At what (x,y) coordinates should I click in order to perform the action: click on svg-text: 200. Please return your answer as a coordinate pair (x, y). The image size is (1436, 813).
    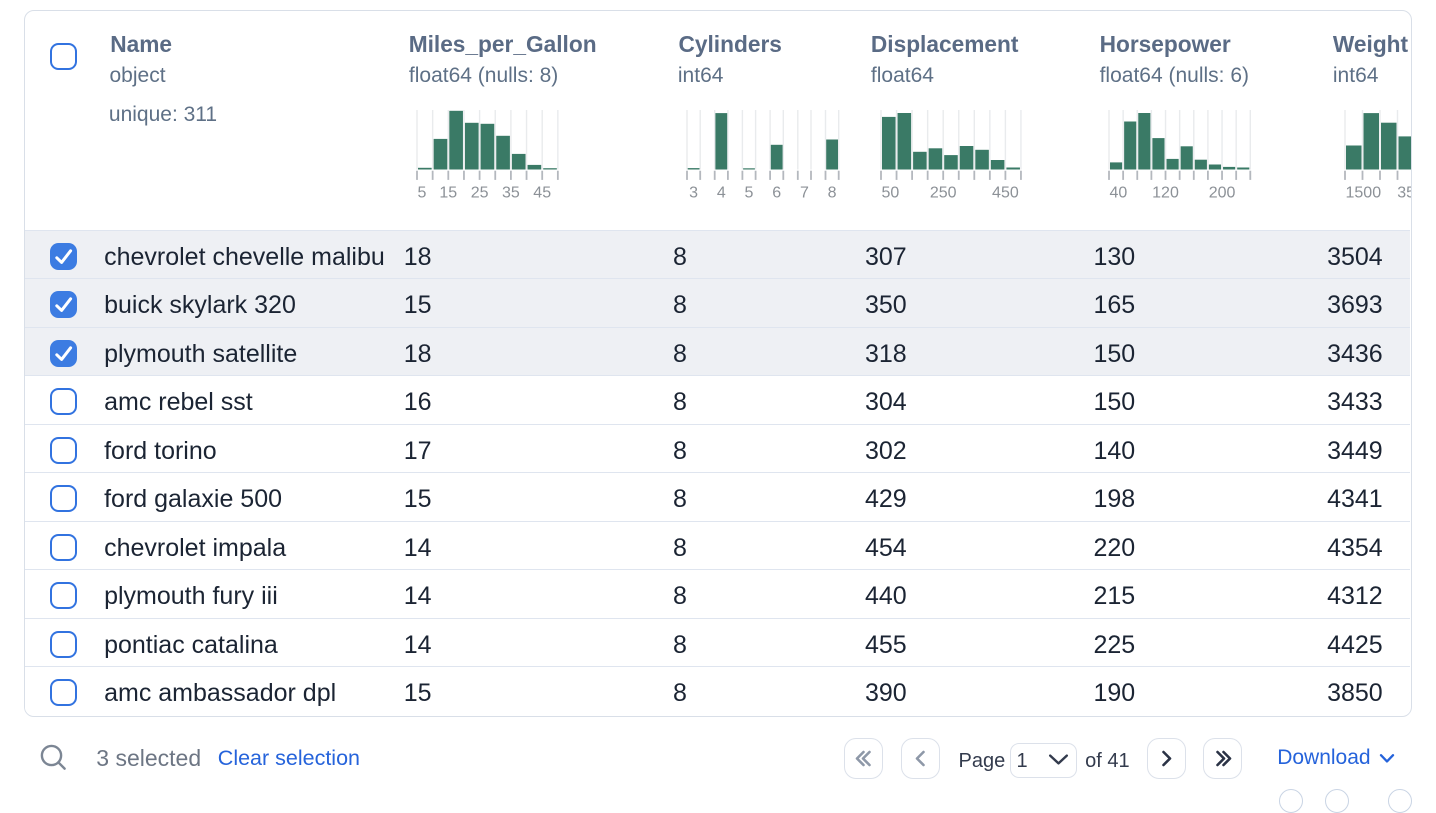
    Looking at the image, I should click on (1222, 192).